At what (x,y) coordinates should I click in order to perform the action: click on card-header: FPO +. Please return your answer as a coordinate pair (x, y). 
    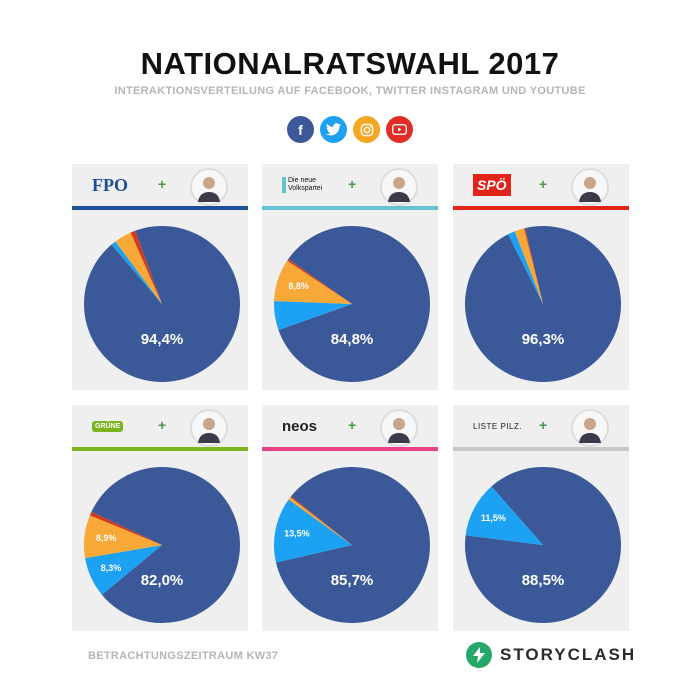
    Looking at the image, I should click on (160, 185).